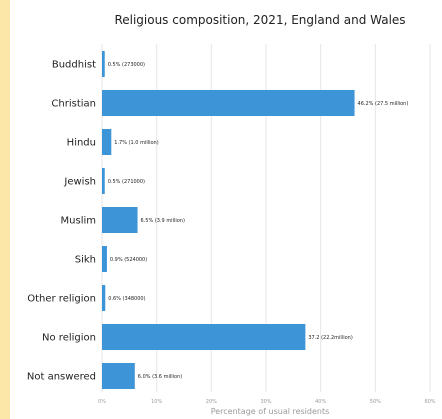 This screenshot has height=419, width=442. What do you see at coordinates (128, 260) in the screenshot?
I see `data-label: 0.9% (524000)` at bounding box center [128, 260].